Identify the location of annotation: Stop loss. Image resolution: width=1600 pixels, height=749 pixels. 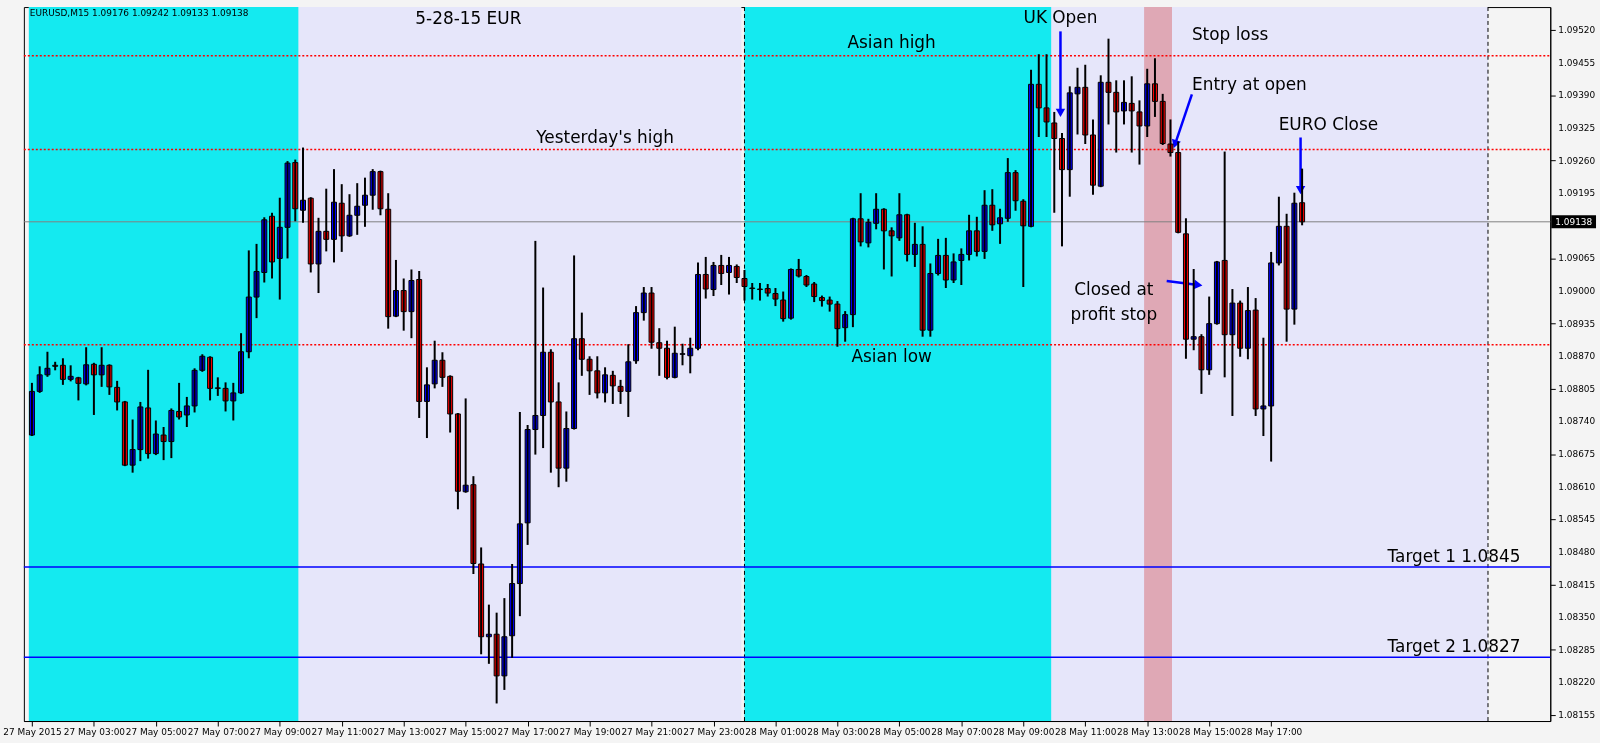
(1230, 34).